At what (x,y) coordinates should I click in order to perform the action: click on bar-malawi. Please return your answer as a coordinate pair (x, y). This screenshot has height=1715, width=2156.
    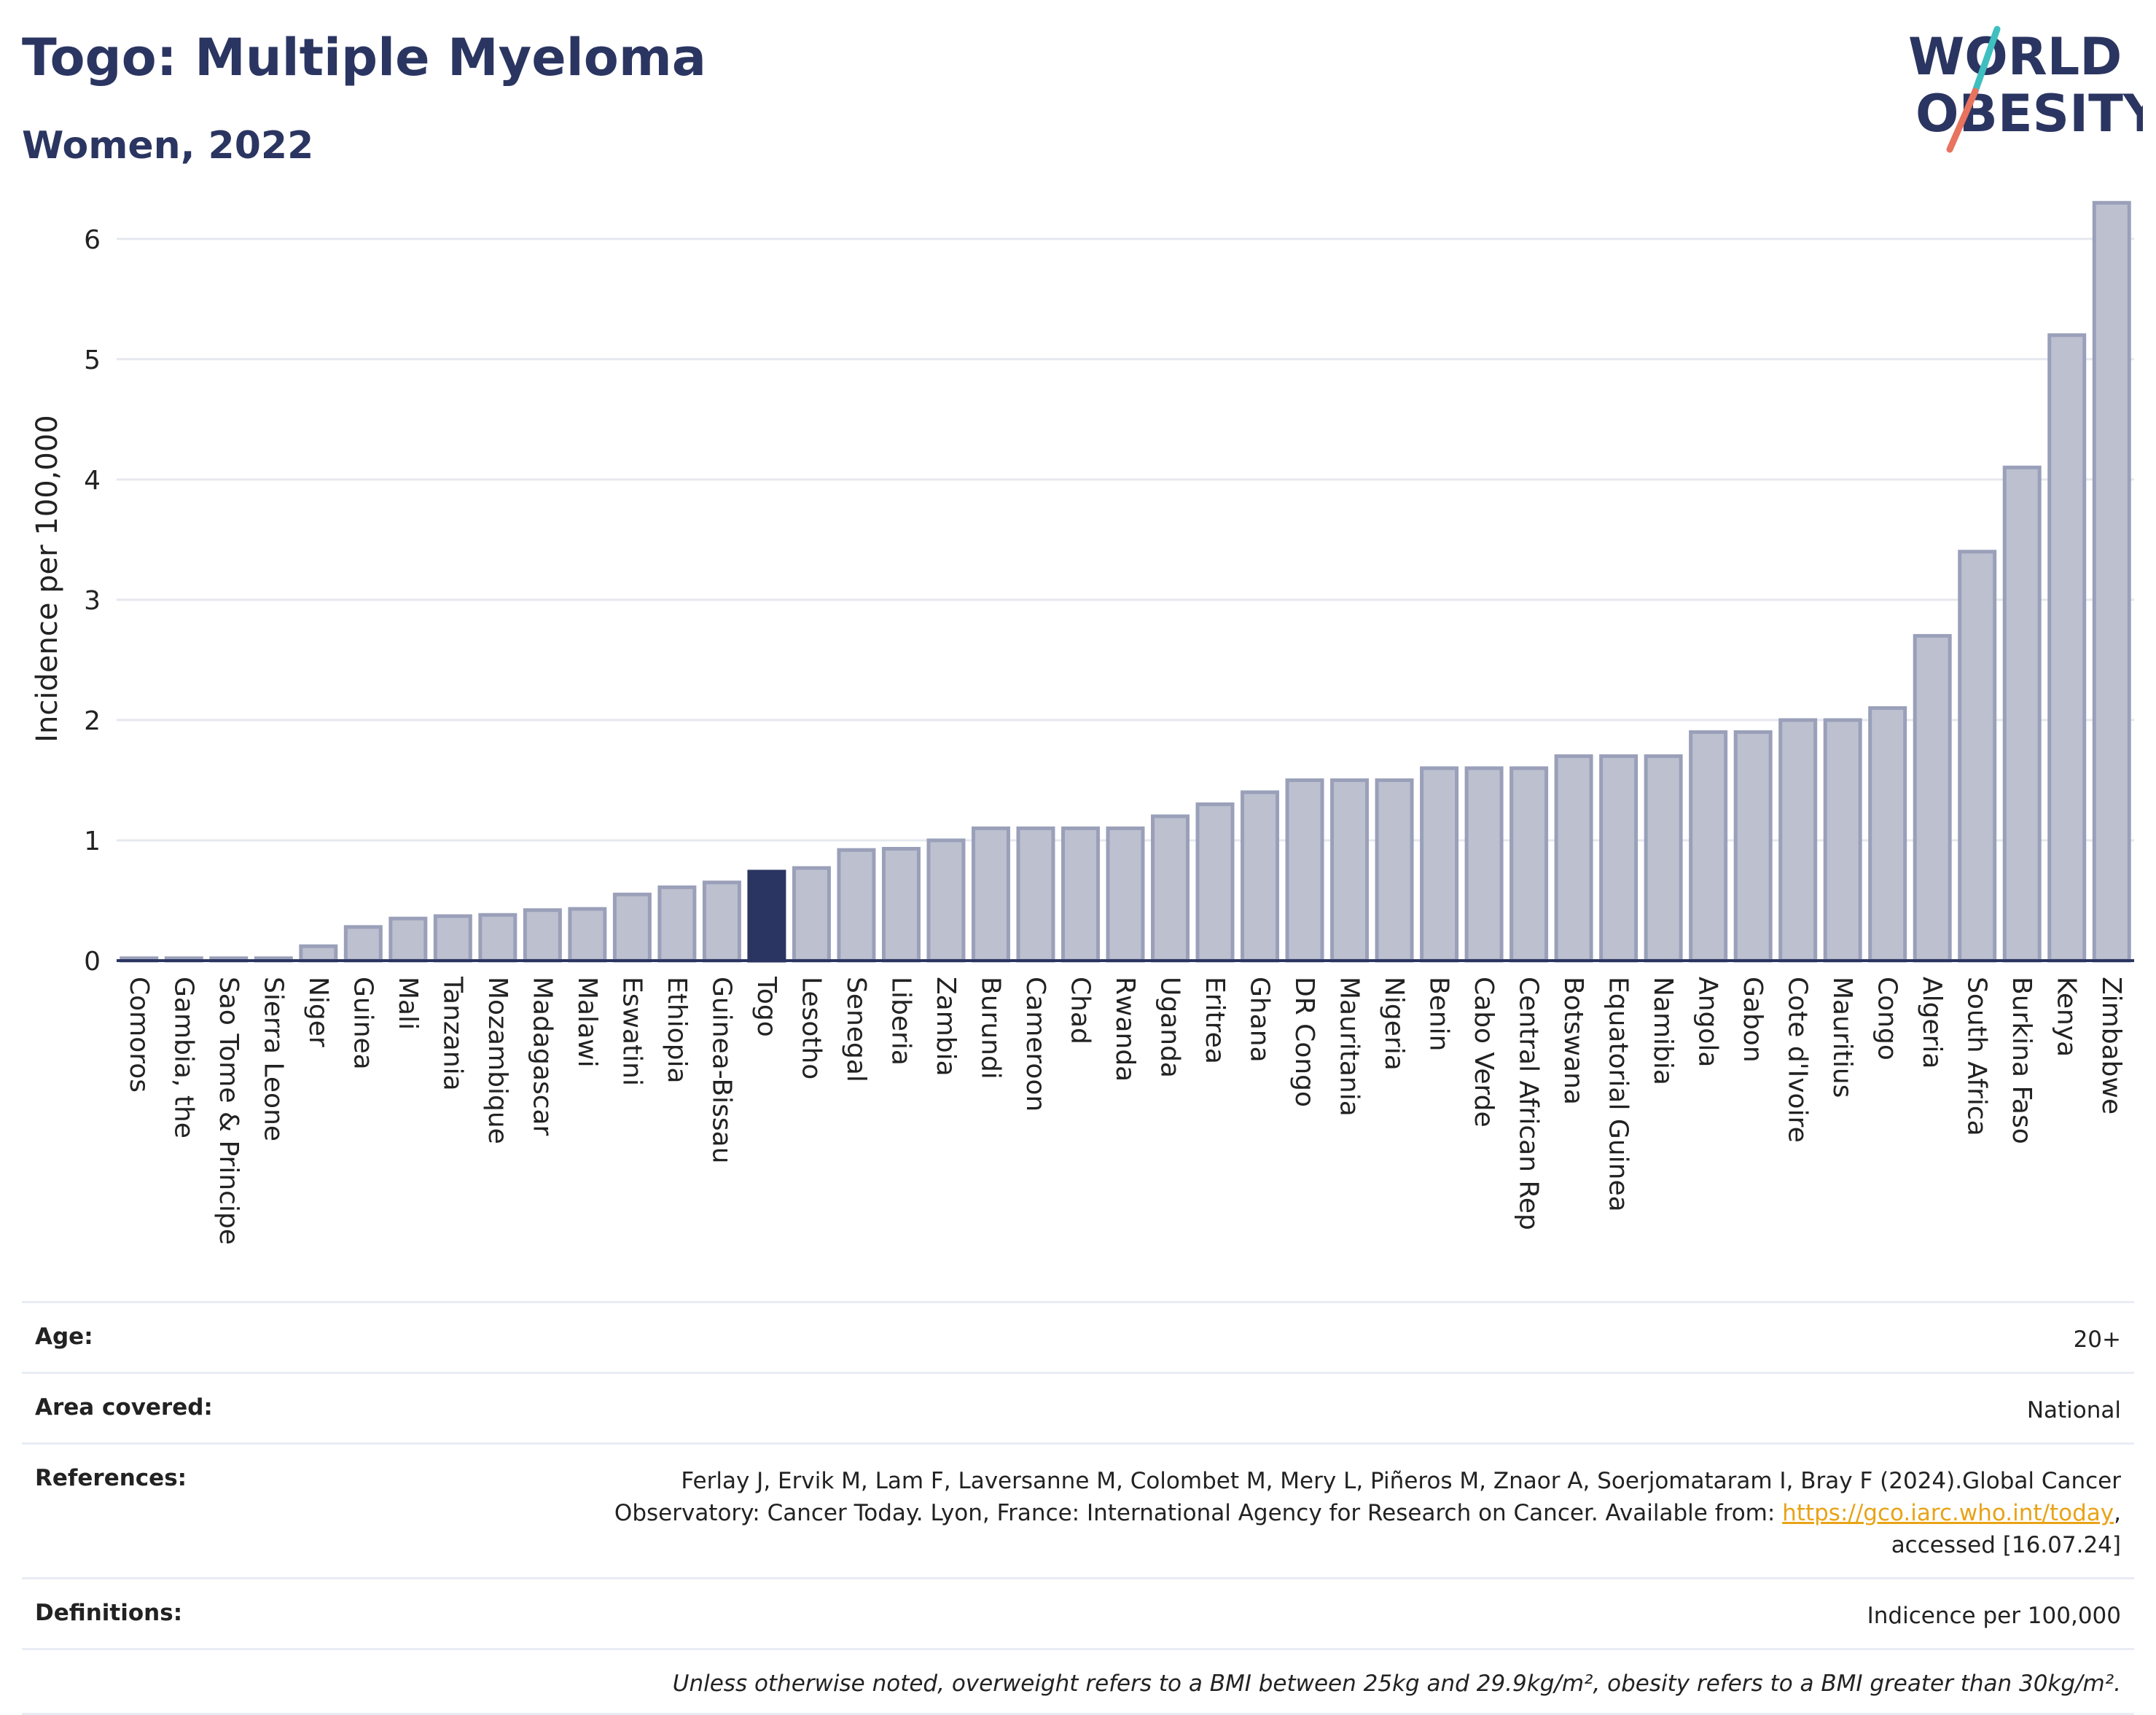
    Looking at the image, I should click on (588, 935).